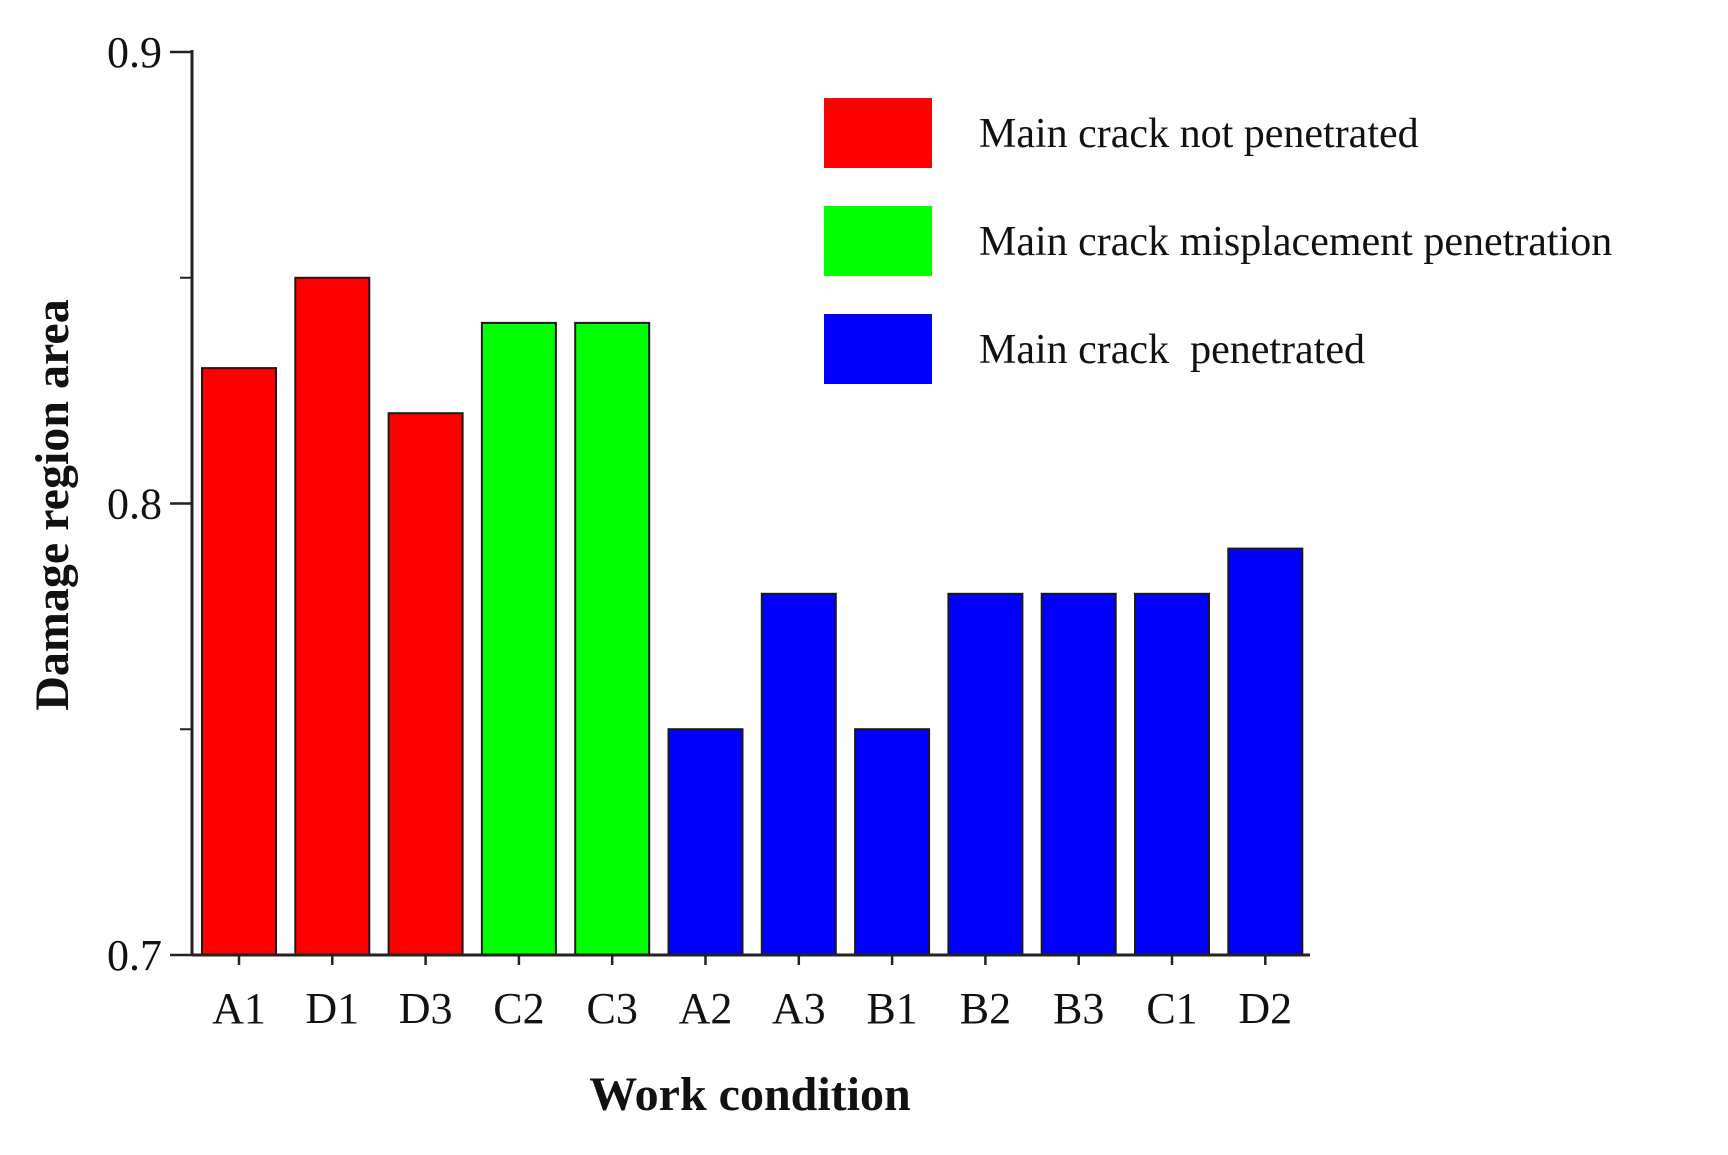 Image resolution: width=1728 pixels, height=1155 pixels. What do you see at coordinates (706, 1008) in the screenshot?
I see `x-tick-label: A2` at bounding box center [706, 1008].